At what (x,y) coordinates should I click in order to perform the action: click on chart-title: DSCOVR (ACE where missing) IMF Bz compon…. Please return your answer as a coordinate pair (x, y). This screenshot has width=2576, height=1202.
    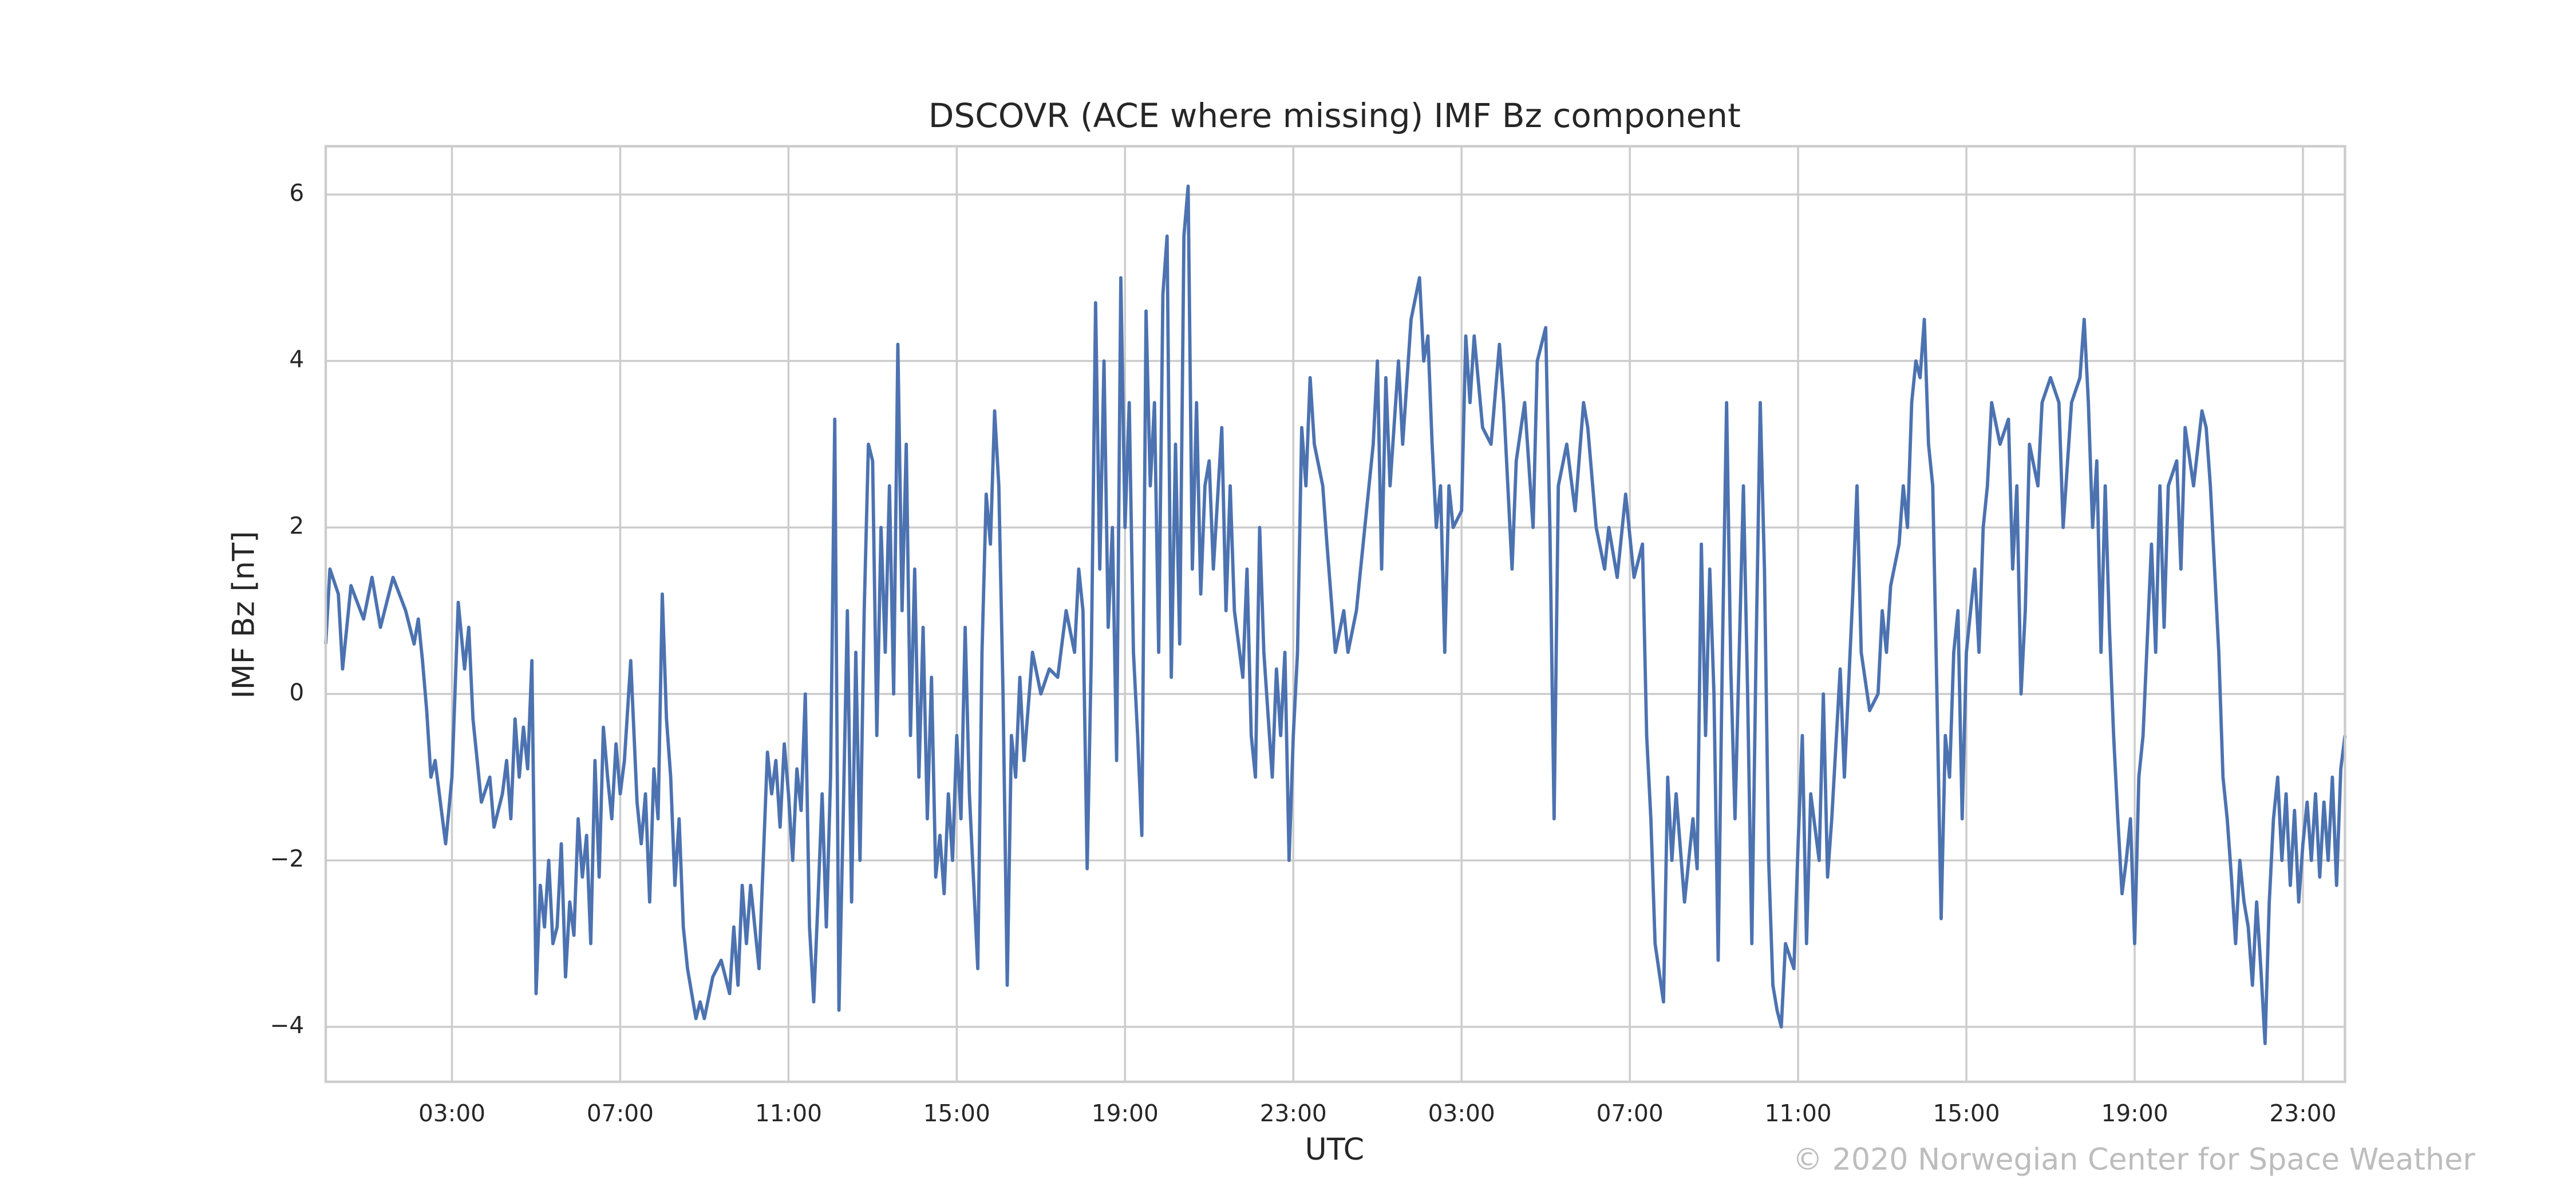
    Looking at the image, I should click on (1335, 116).